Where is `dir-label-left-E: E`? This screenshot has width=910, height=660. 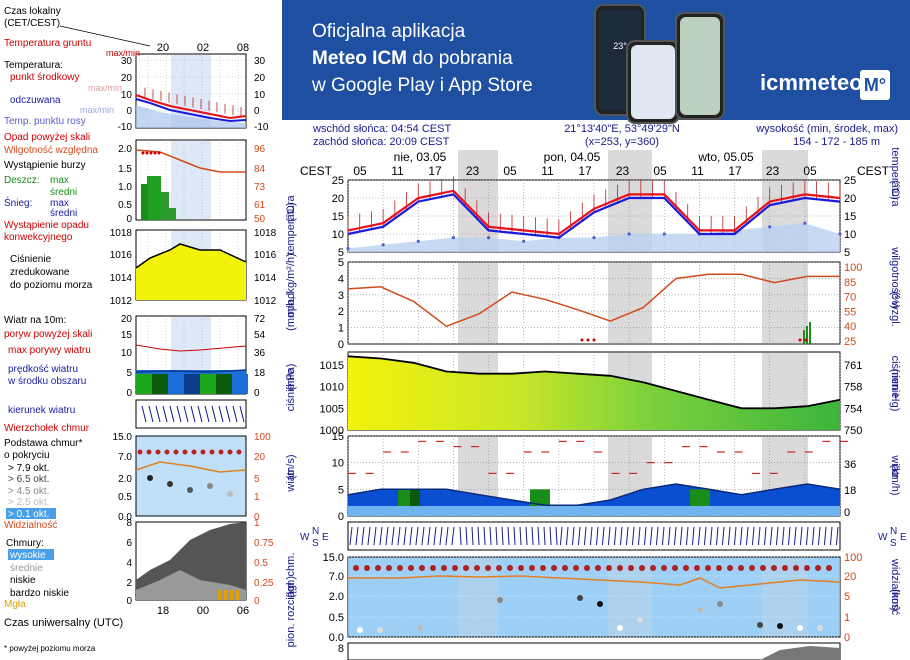 dir-label-left-E: E is located at coordinates (325, 537).